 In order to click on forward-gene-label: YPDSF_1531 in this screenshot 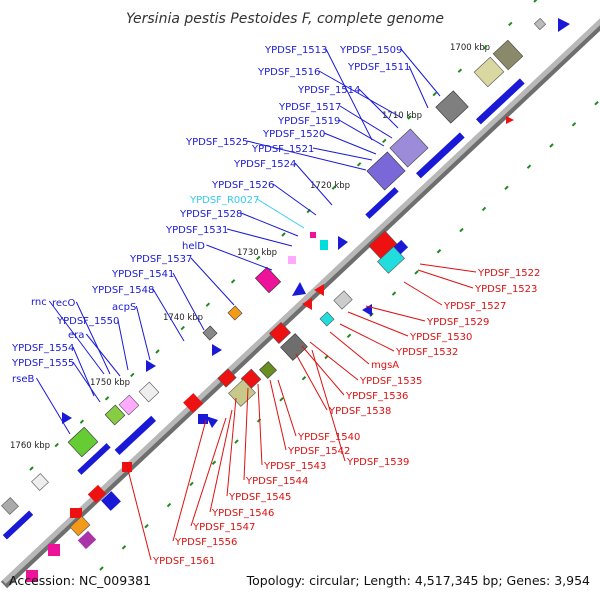, I will do `click(196, 230)`.